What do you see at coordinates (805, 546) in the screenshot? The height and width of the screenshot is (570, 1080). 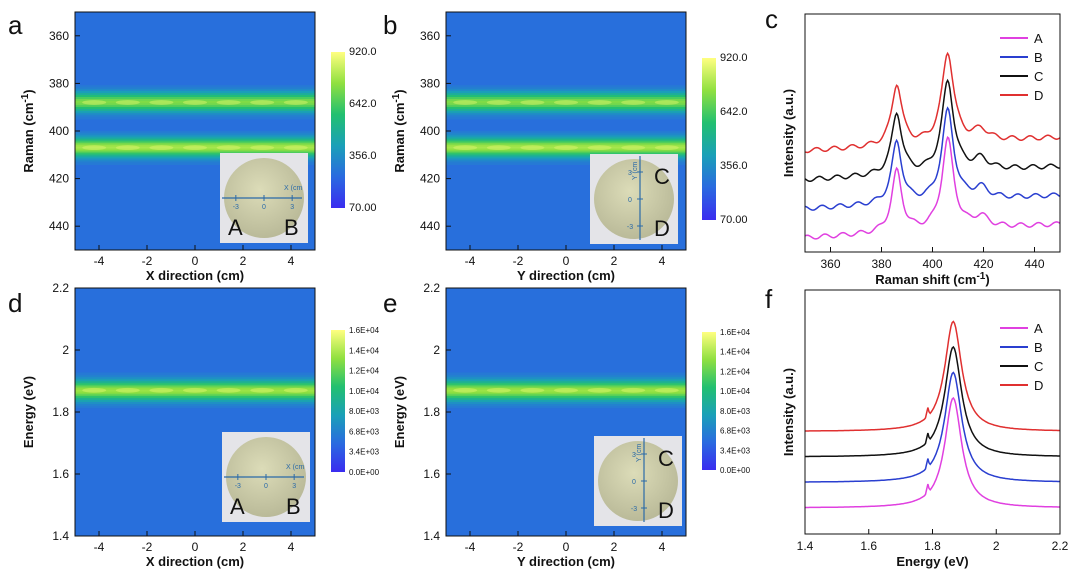 I see `x-tick-label: 1.4` at bounding box center [805, 546].